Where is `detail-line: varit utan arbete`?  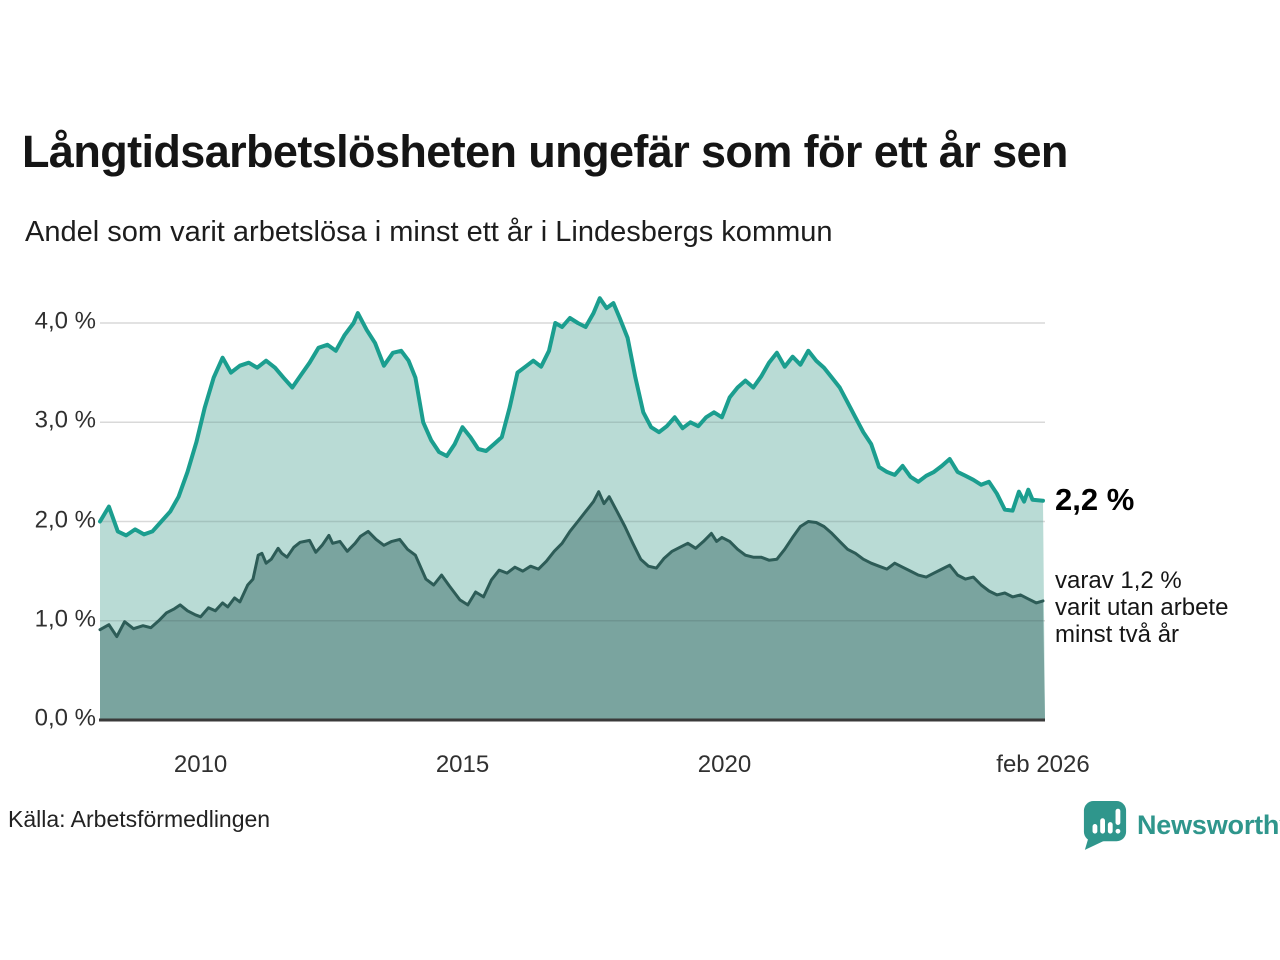
detail-line: varit utan arbete is located at coordinates (1142, 607).